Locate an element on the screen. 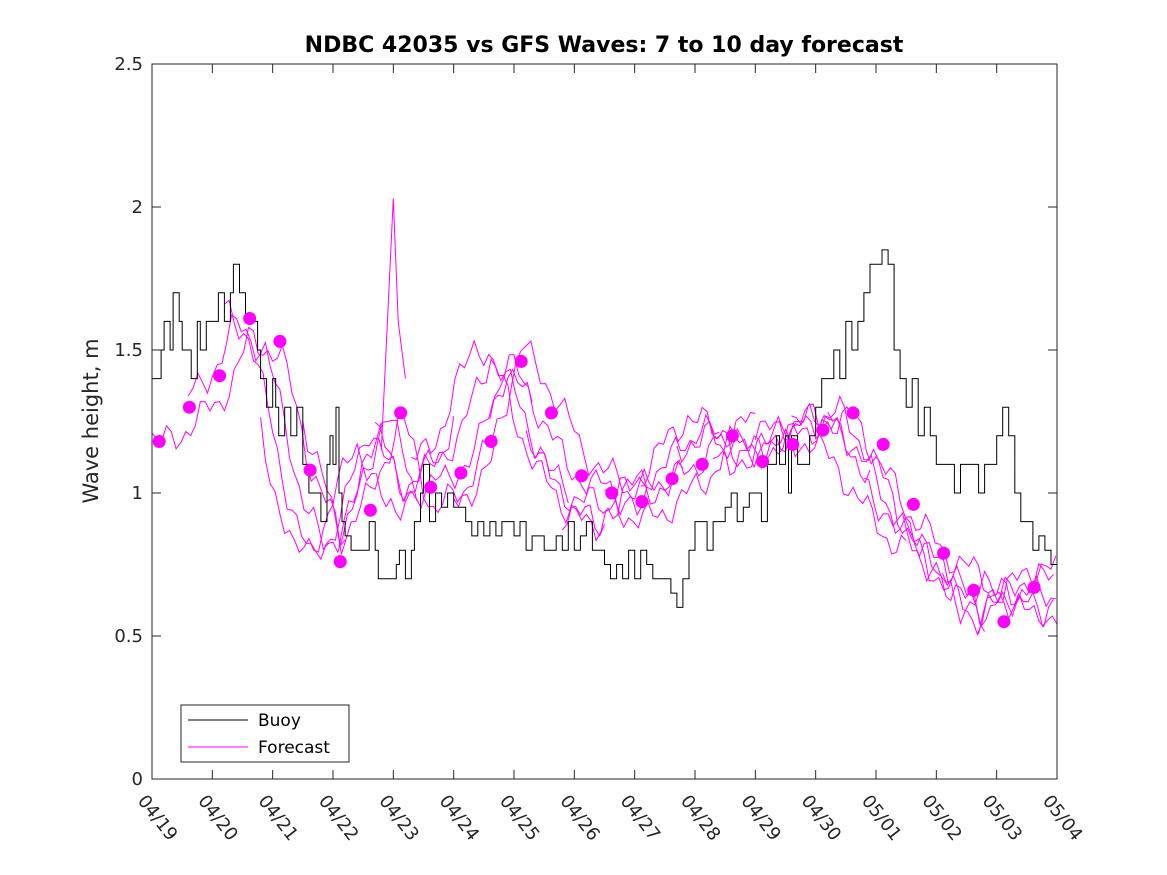 The image size is (1167, 875). y-tick-label: 2.5 is located at coordinates (128, 64).